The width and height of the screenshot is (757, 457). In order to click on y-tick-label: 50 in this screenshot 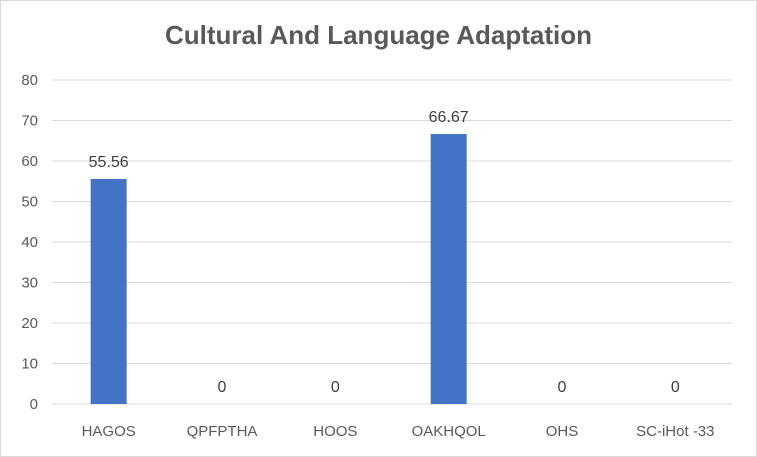, I will do `click(29, 202)`.